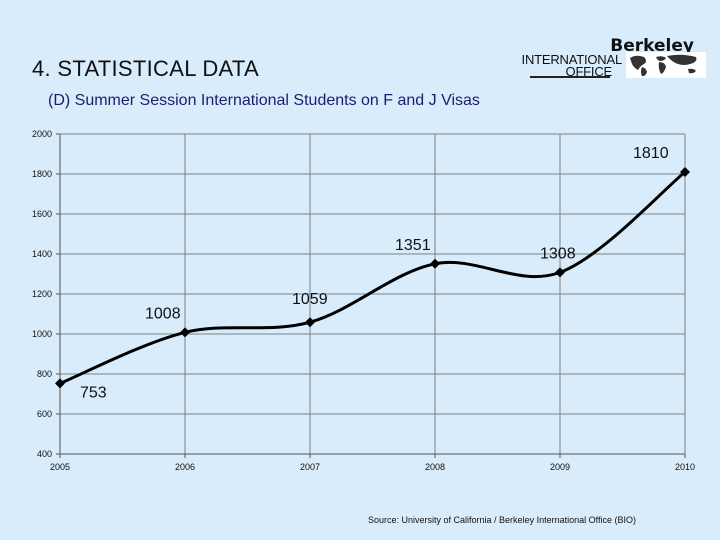 This screenshot has width=720, height=540. What do you see at coordinates (42, 254) in the screenshot?
I see `y-tick-label: 1400` at bounding box center [42, 254].